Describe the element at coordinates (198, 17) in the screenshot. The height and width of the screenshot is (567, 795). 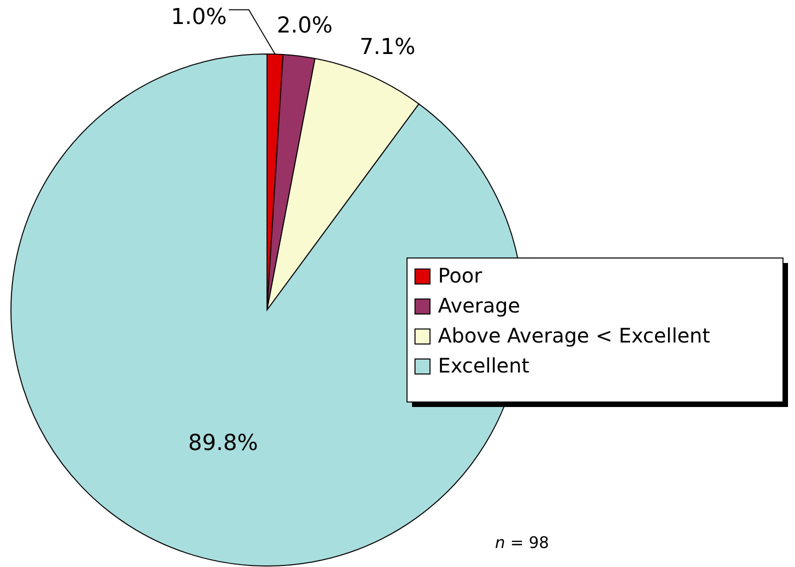
I see `data-label: 1.0%` at that location.